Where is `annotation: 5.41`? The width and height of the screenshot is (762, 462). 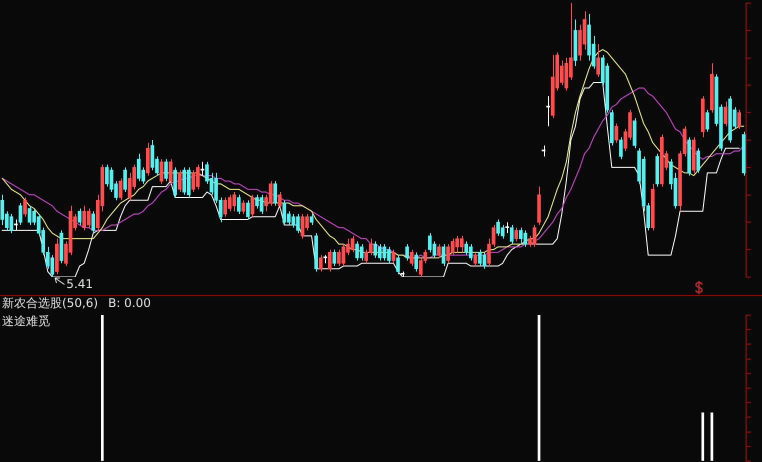
annotation: 5.41 is located at coordinates (80, 284).